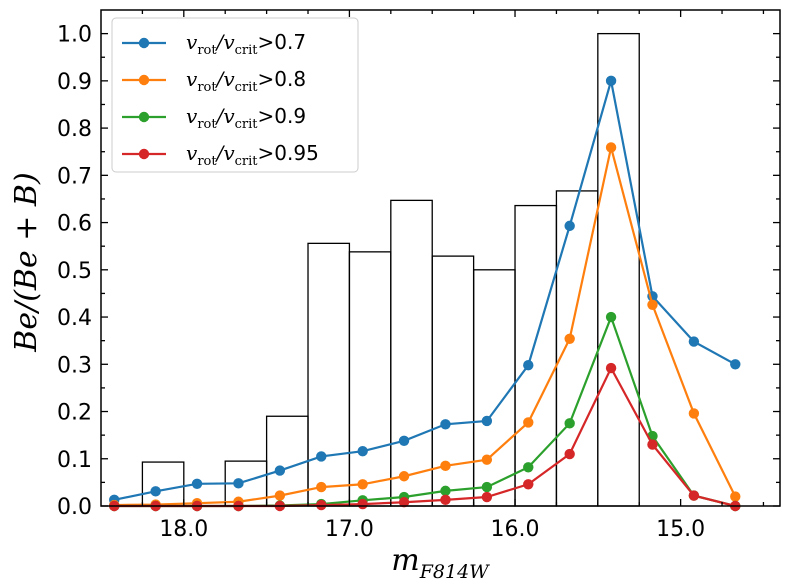  Describe the element at coordinates (405, 560) in the screenshot. I see `x-axis-label-main: m` at that location.